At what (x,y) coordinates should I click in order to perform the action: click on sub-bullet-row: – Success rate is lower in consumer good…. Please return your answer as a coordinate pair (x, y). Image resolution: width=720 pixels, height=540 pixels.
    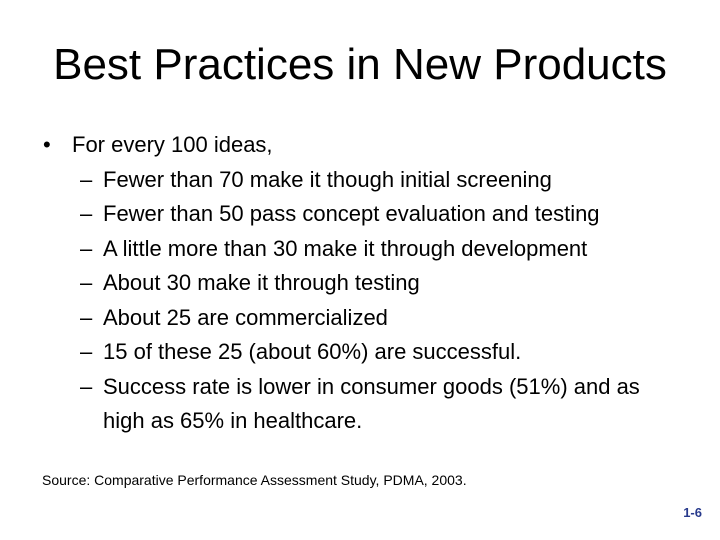
    Looking at the image, I should click on (371, 404).